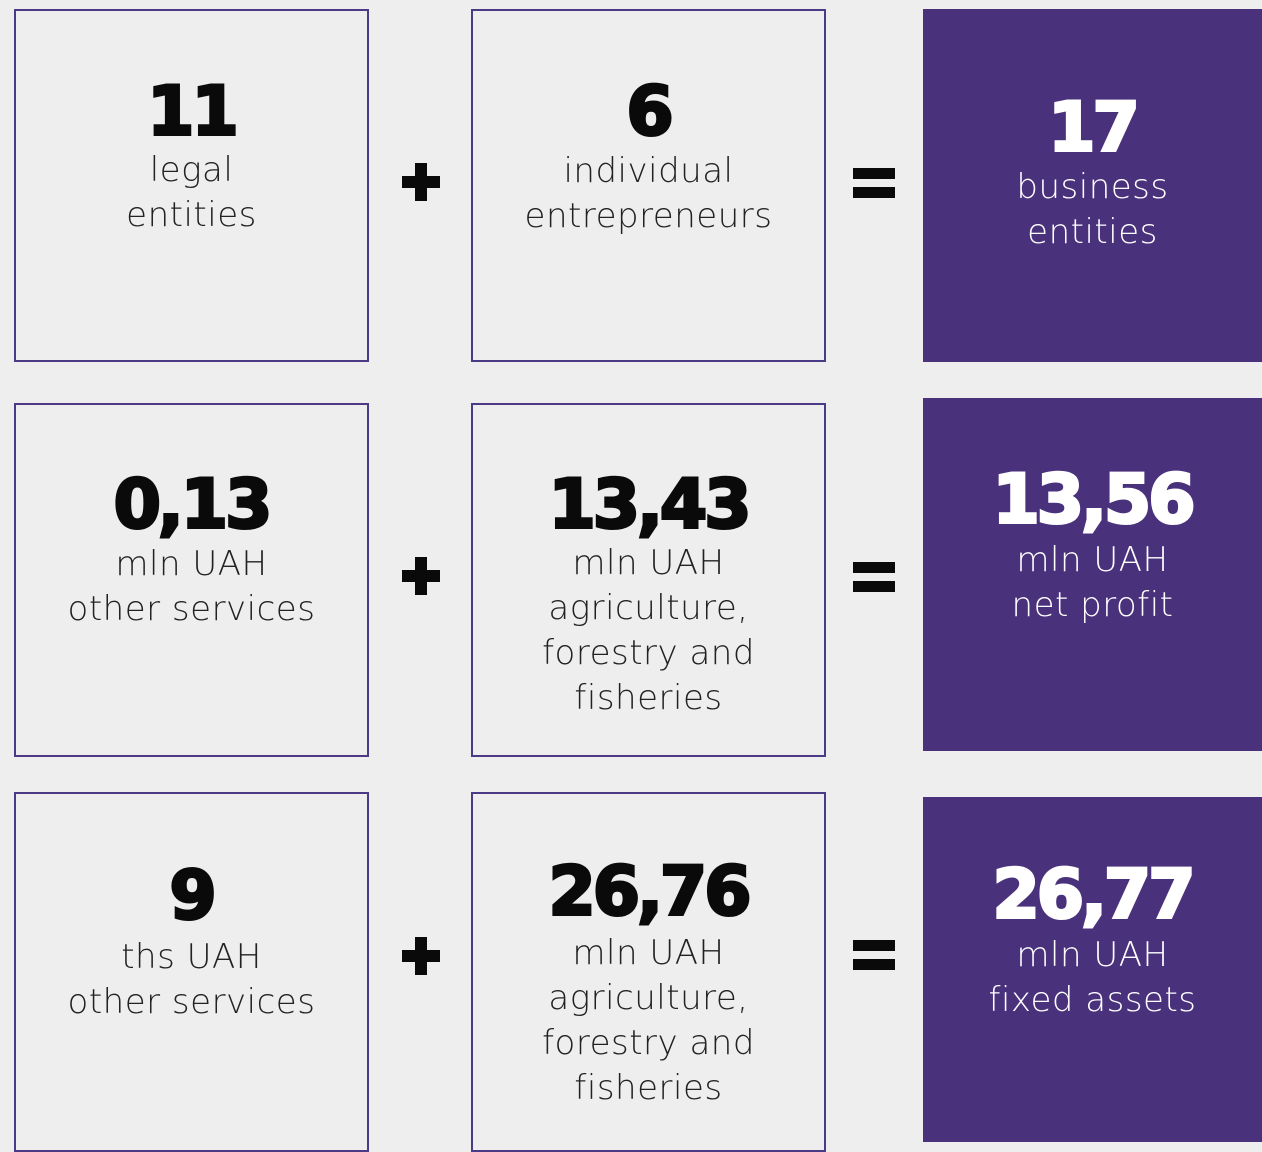  I want to click on term-value: 11, so click(193, 112).